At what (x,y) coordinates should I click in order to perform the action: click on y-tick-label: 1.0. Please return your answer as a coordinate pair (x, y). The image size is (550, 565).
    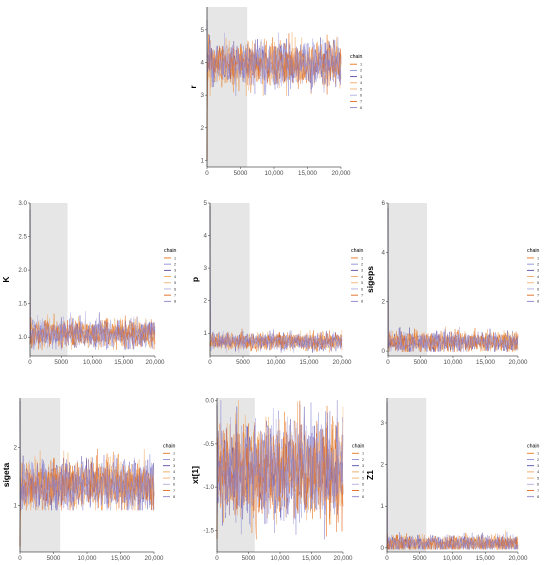
    Looking at the image, I should click on (22, 337).